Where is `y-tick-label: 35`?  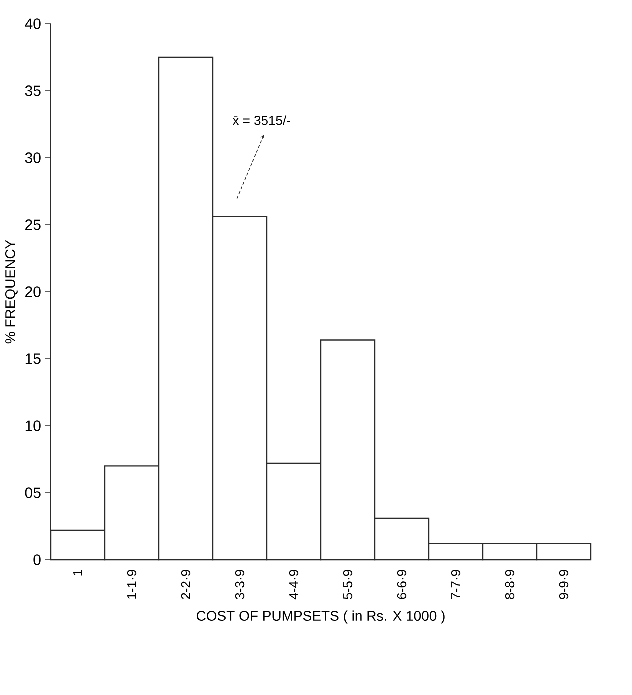 y-tick-label: 35 is located at coordinates (33, 91).